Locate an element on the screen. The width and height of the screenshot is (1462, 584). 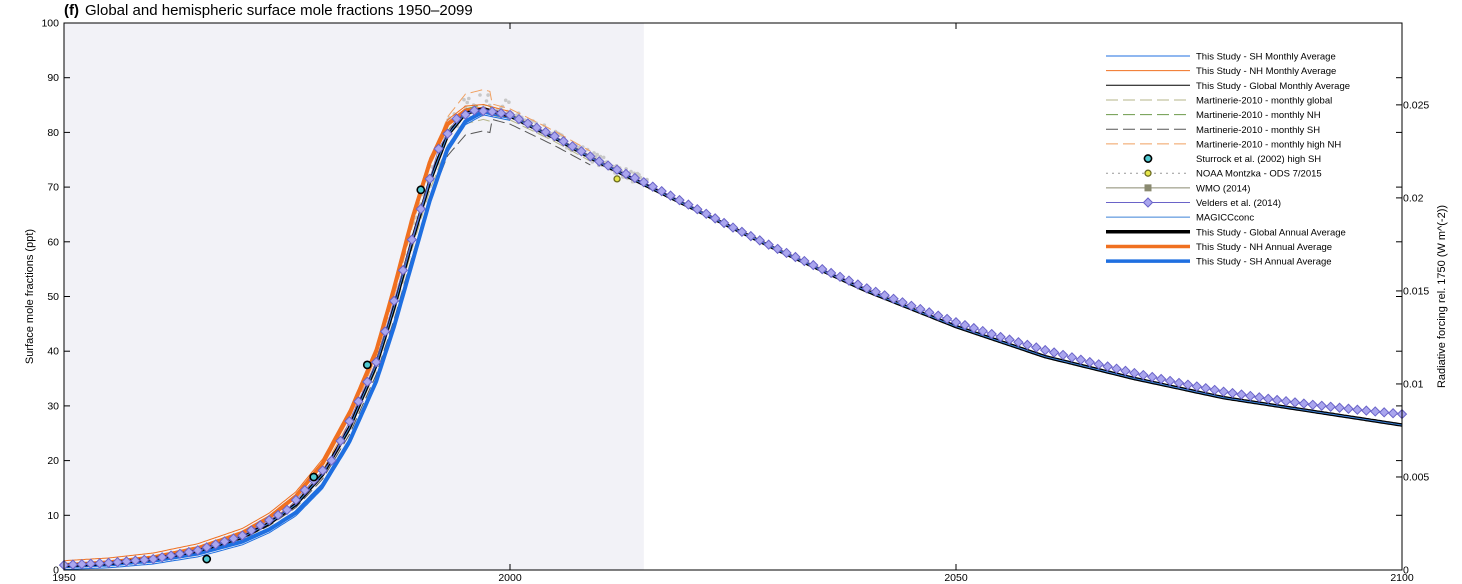
legend-entry: Martinerie-2010 - monthly SH is located at coordinates (1213, 130).